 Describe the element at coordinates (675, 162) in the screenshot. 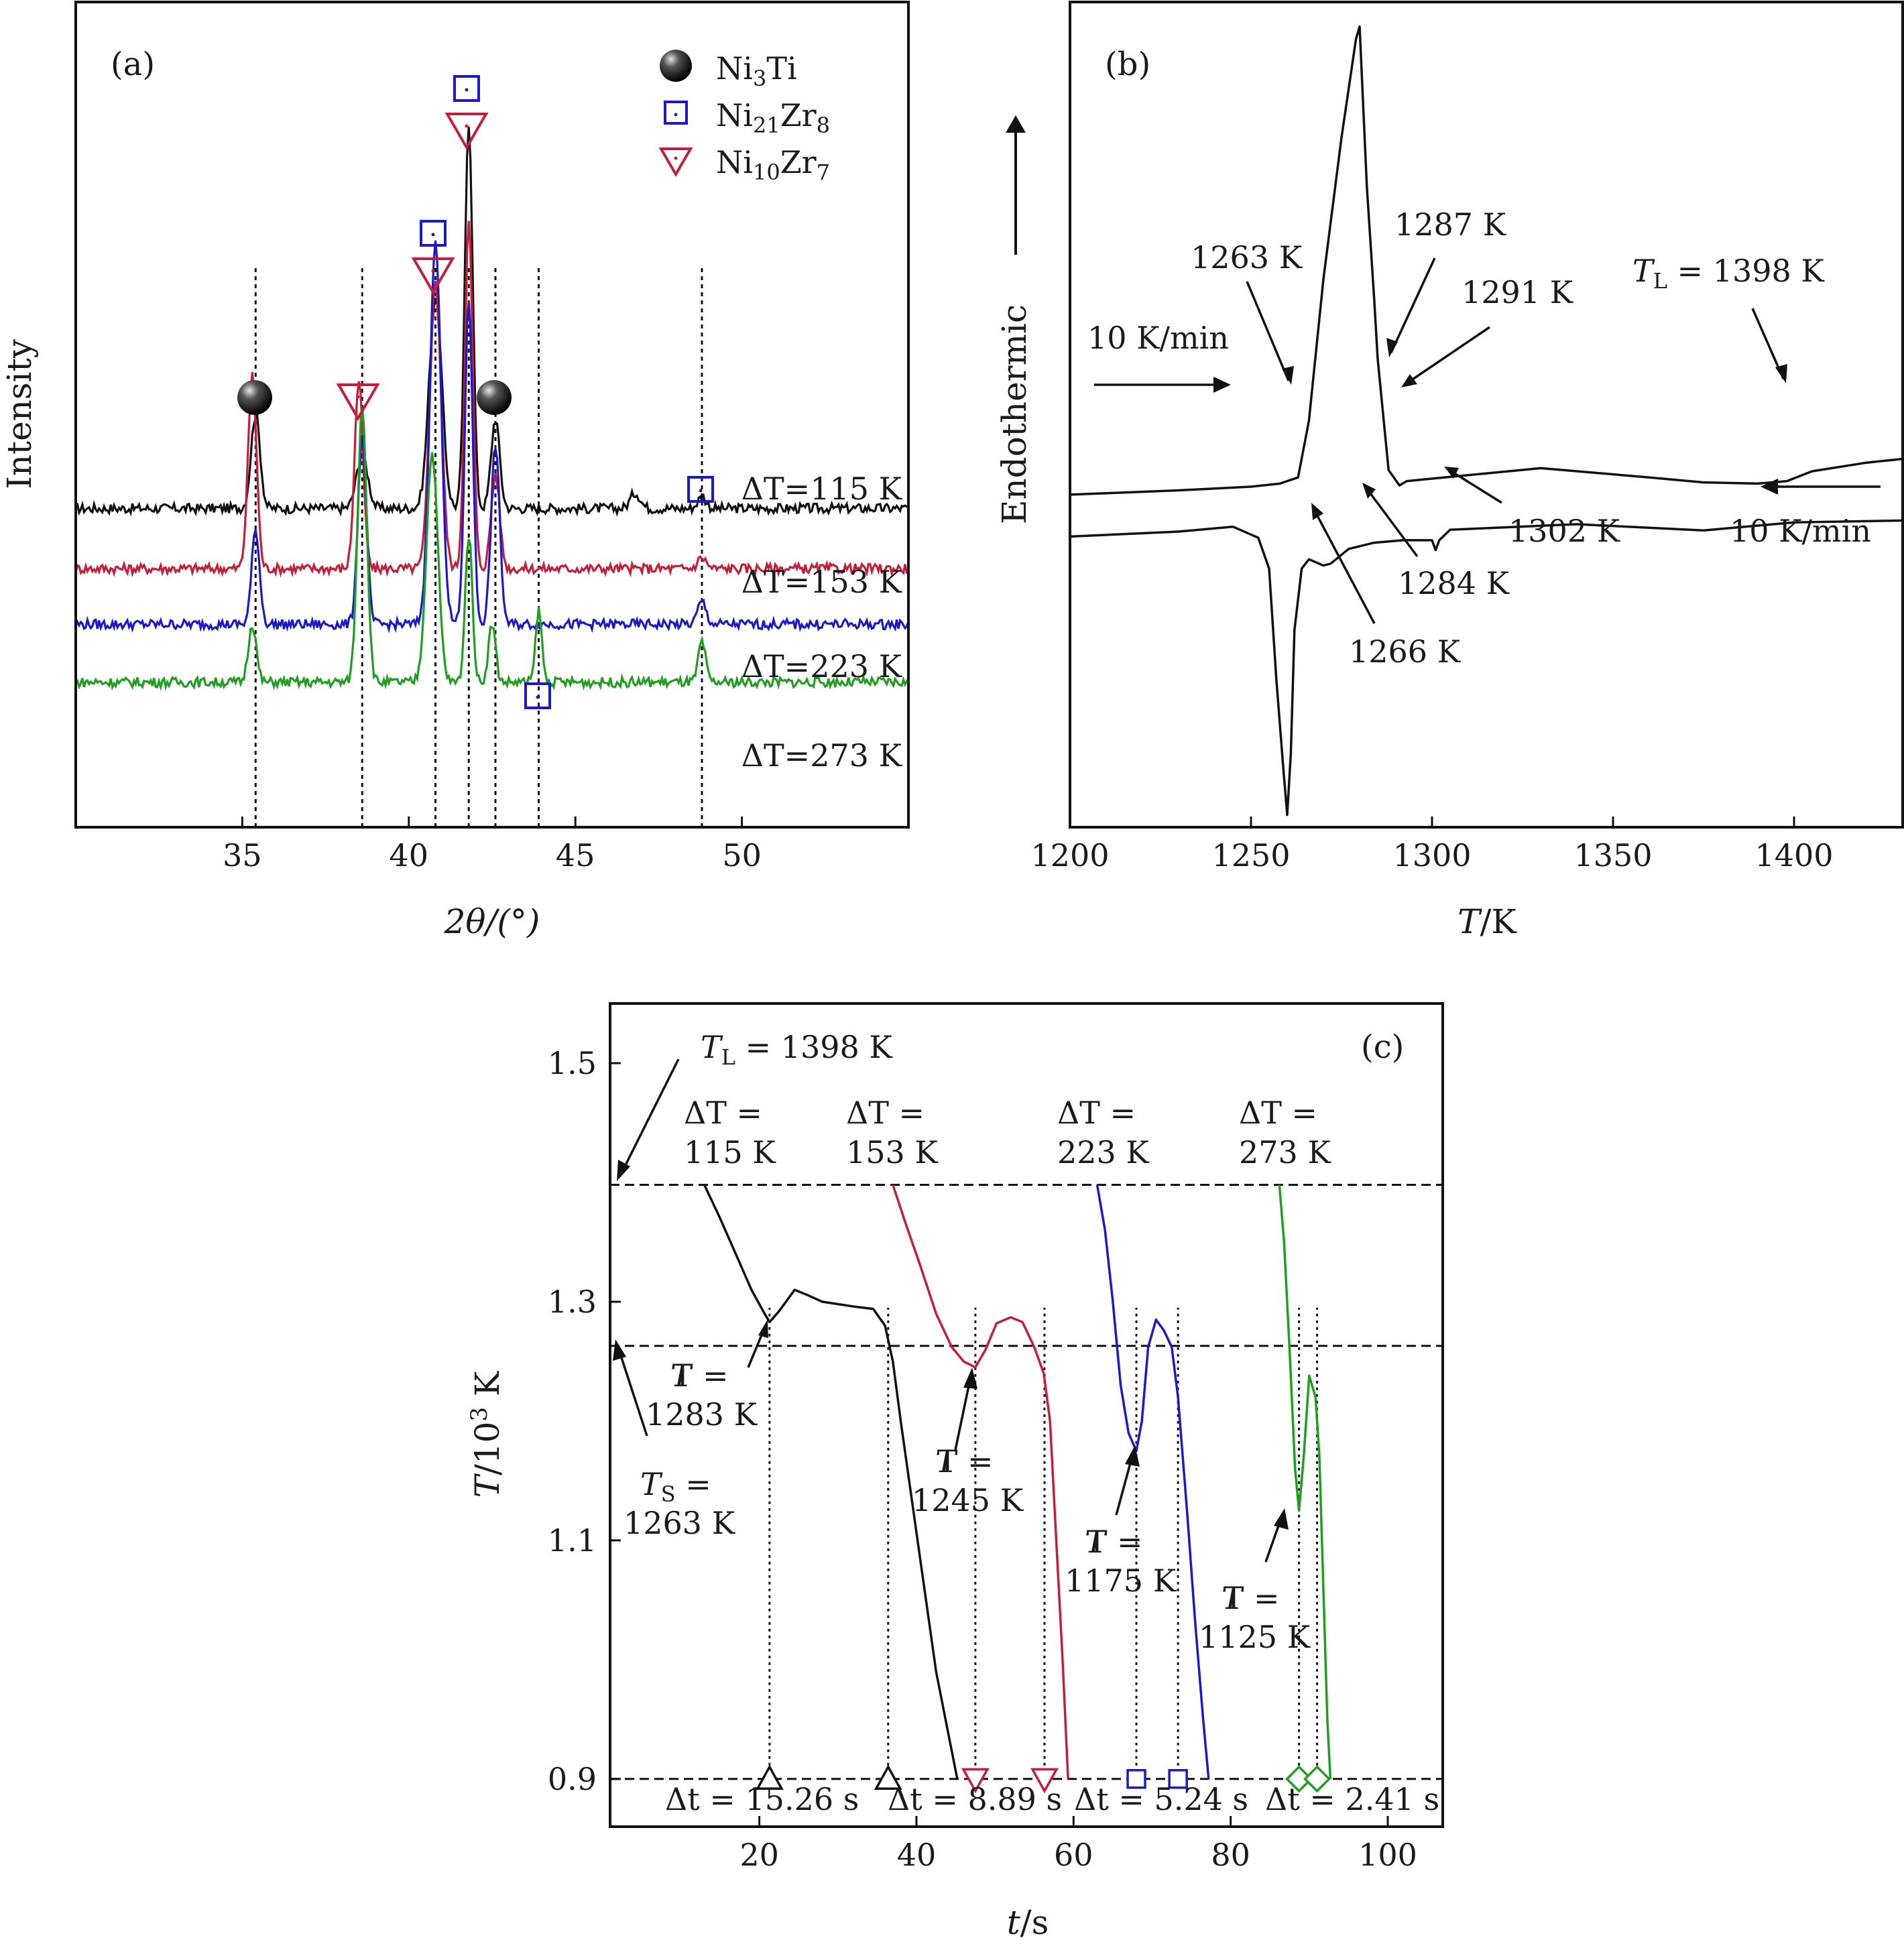

I see `legend-triangle-marker` at that location.